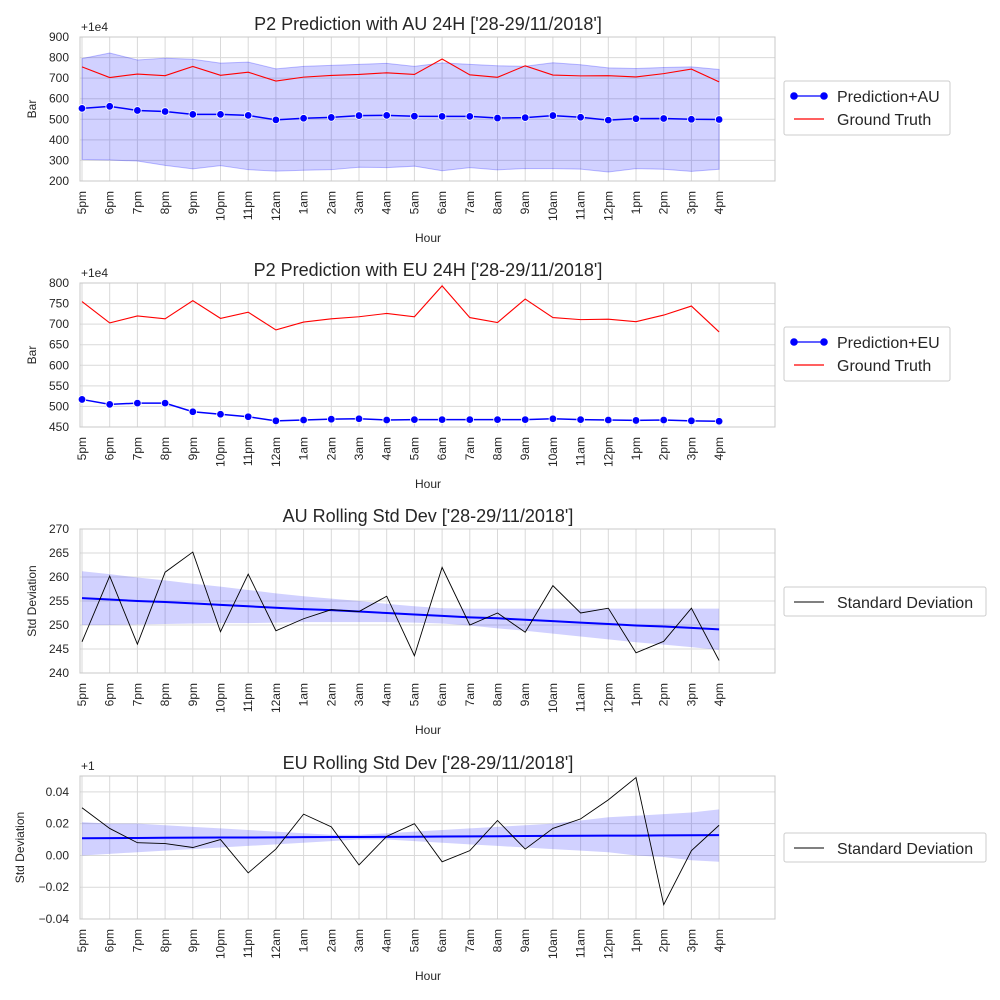 This screenshot has height=1000, width=1000. What do you see at coordinates (400, 837) in the screenshot?
I see `trend-line` at bounding box center [400, 837].